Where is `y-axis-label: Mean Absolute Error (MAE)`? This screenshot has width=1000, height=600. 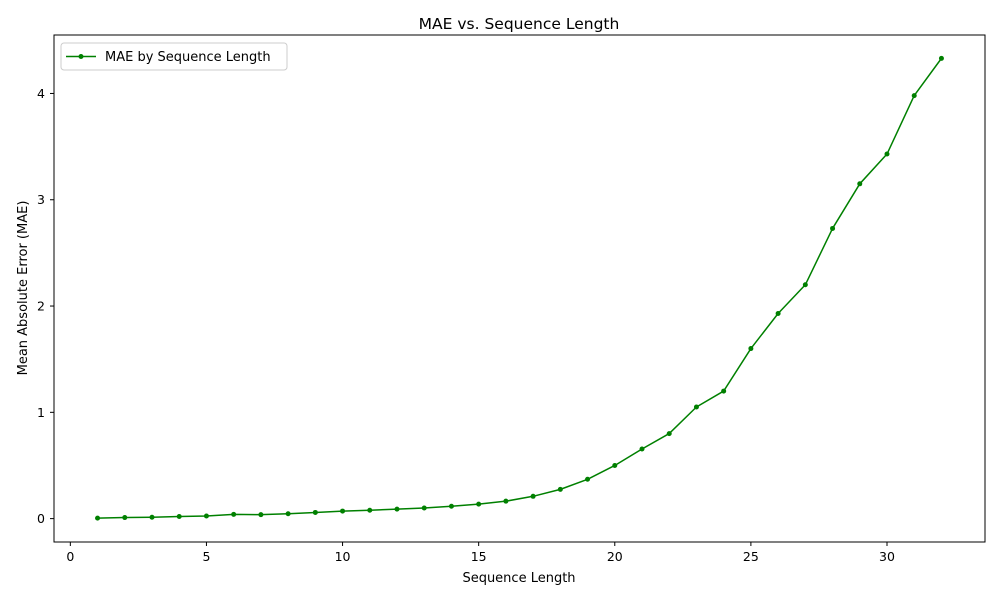 y-axis-label: Mean Absolute Error (MAE) is located at coordinates (23, 288).